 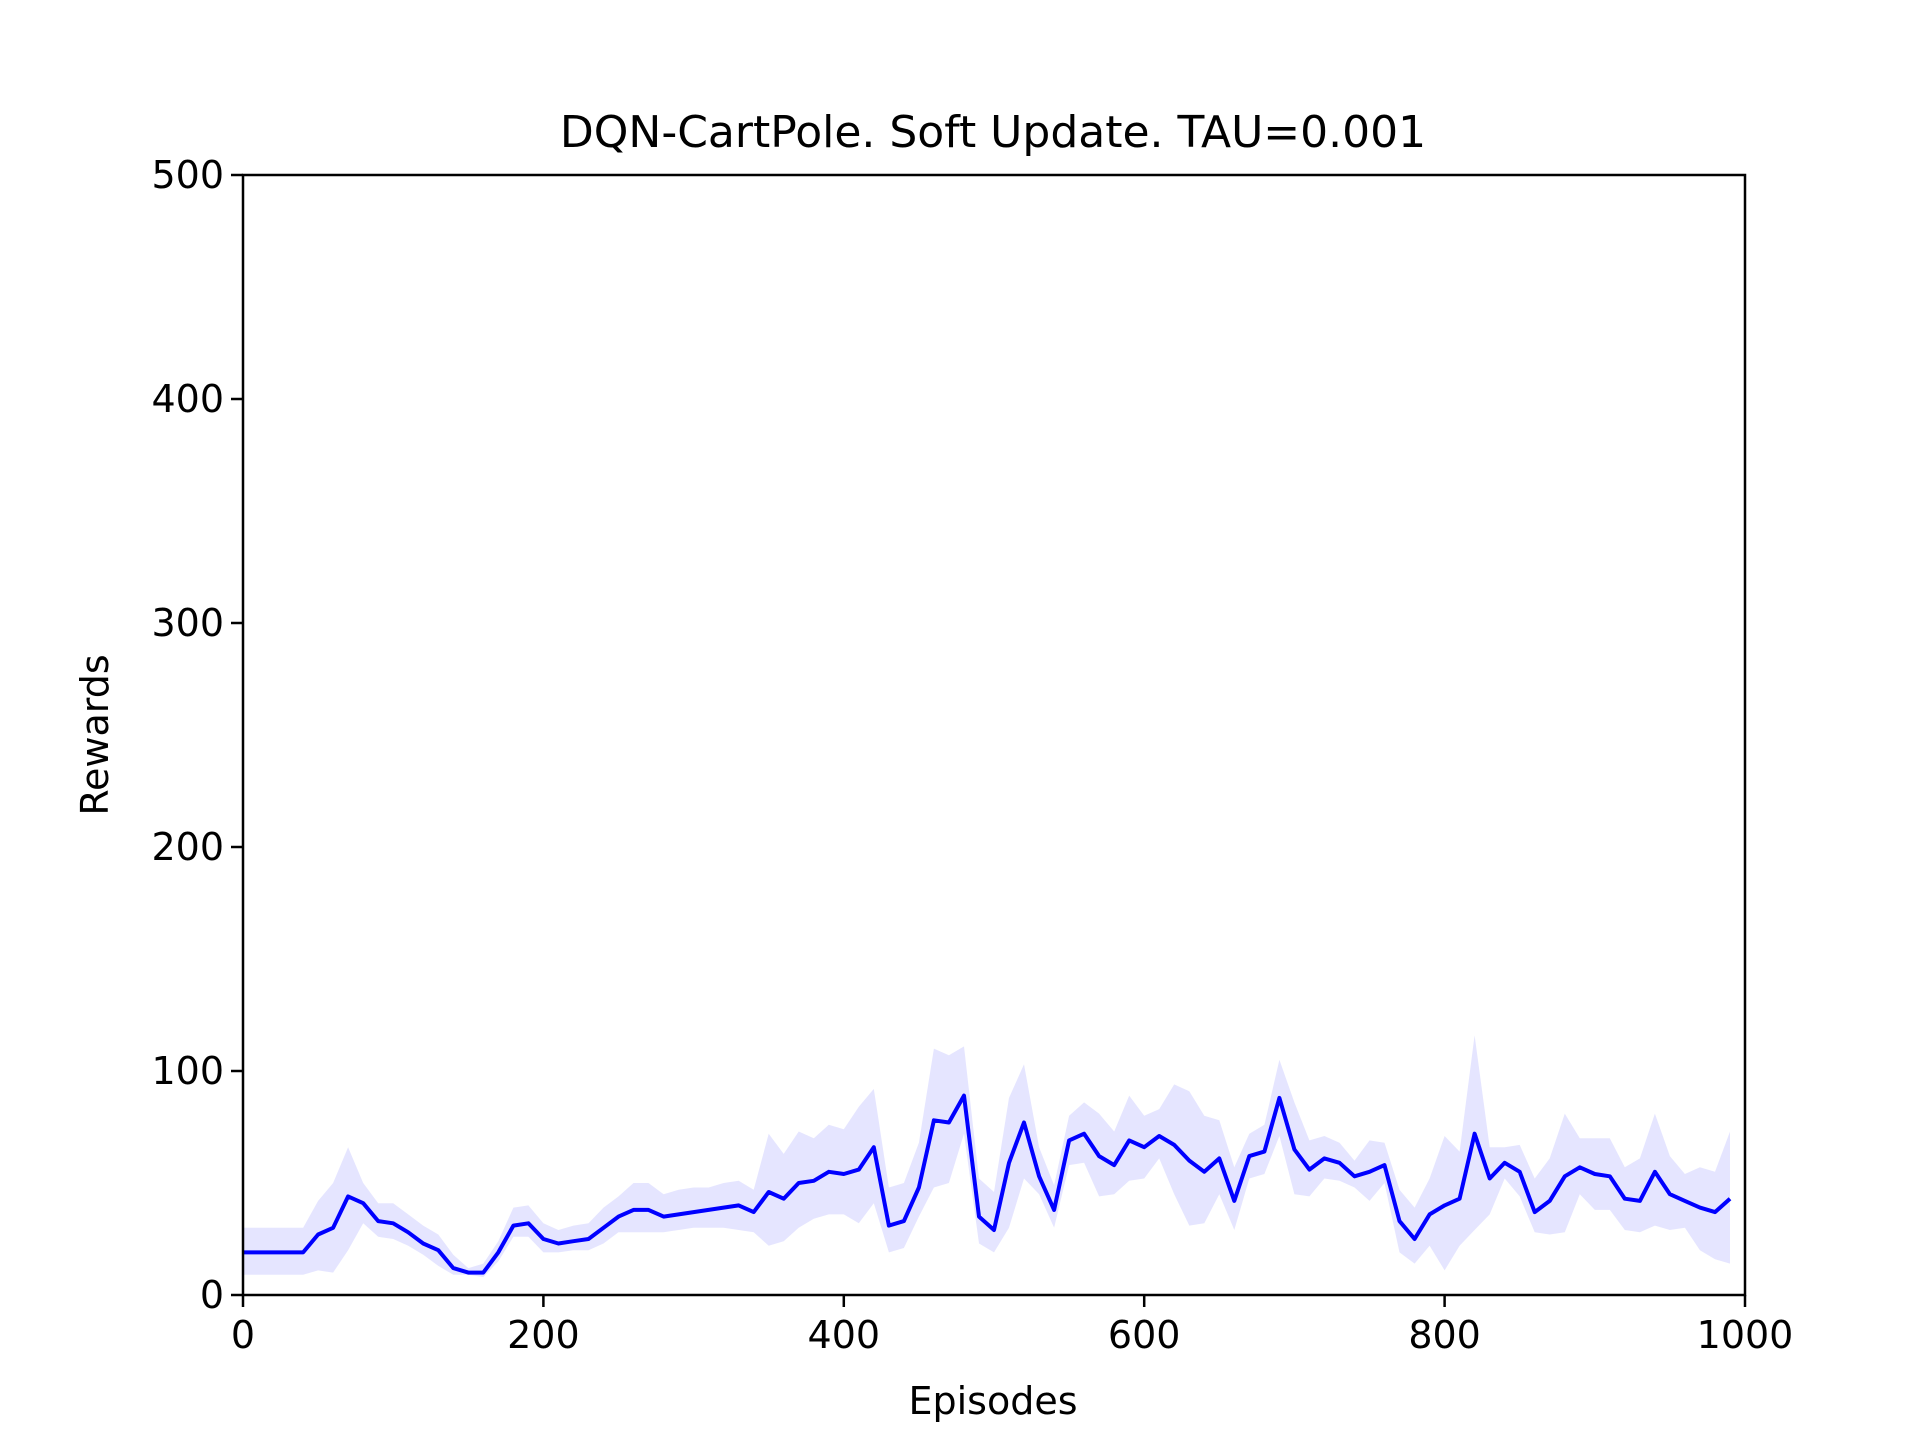 I want to click on reward-mean-line, so click(x=987, y=1184).